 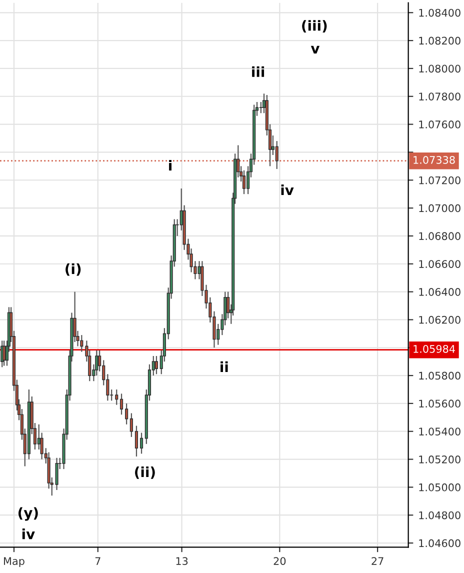 I want to click on annotation: (y), so click(x=28, y=514).